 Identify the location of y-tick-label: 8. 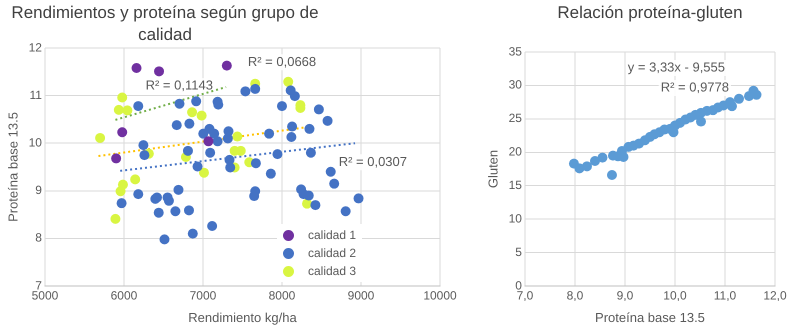
(38, 237).